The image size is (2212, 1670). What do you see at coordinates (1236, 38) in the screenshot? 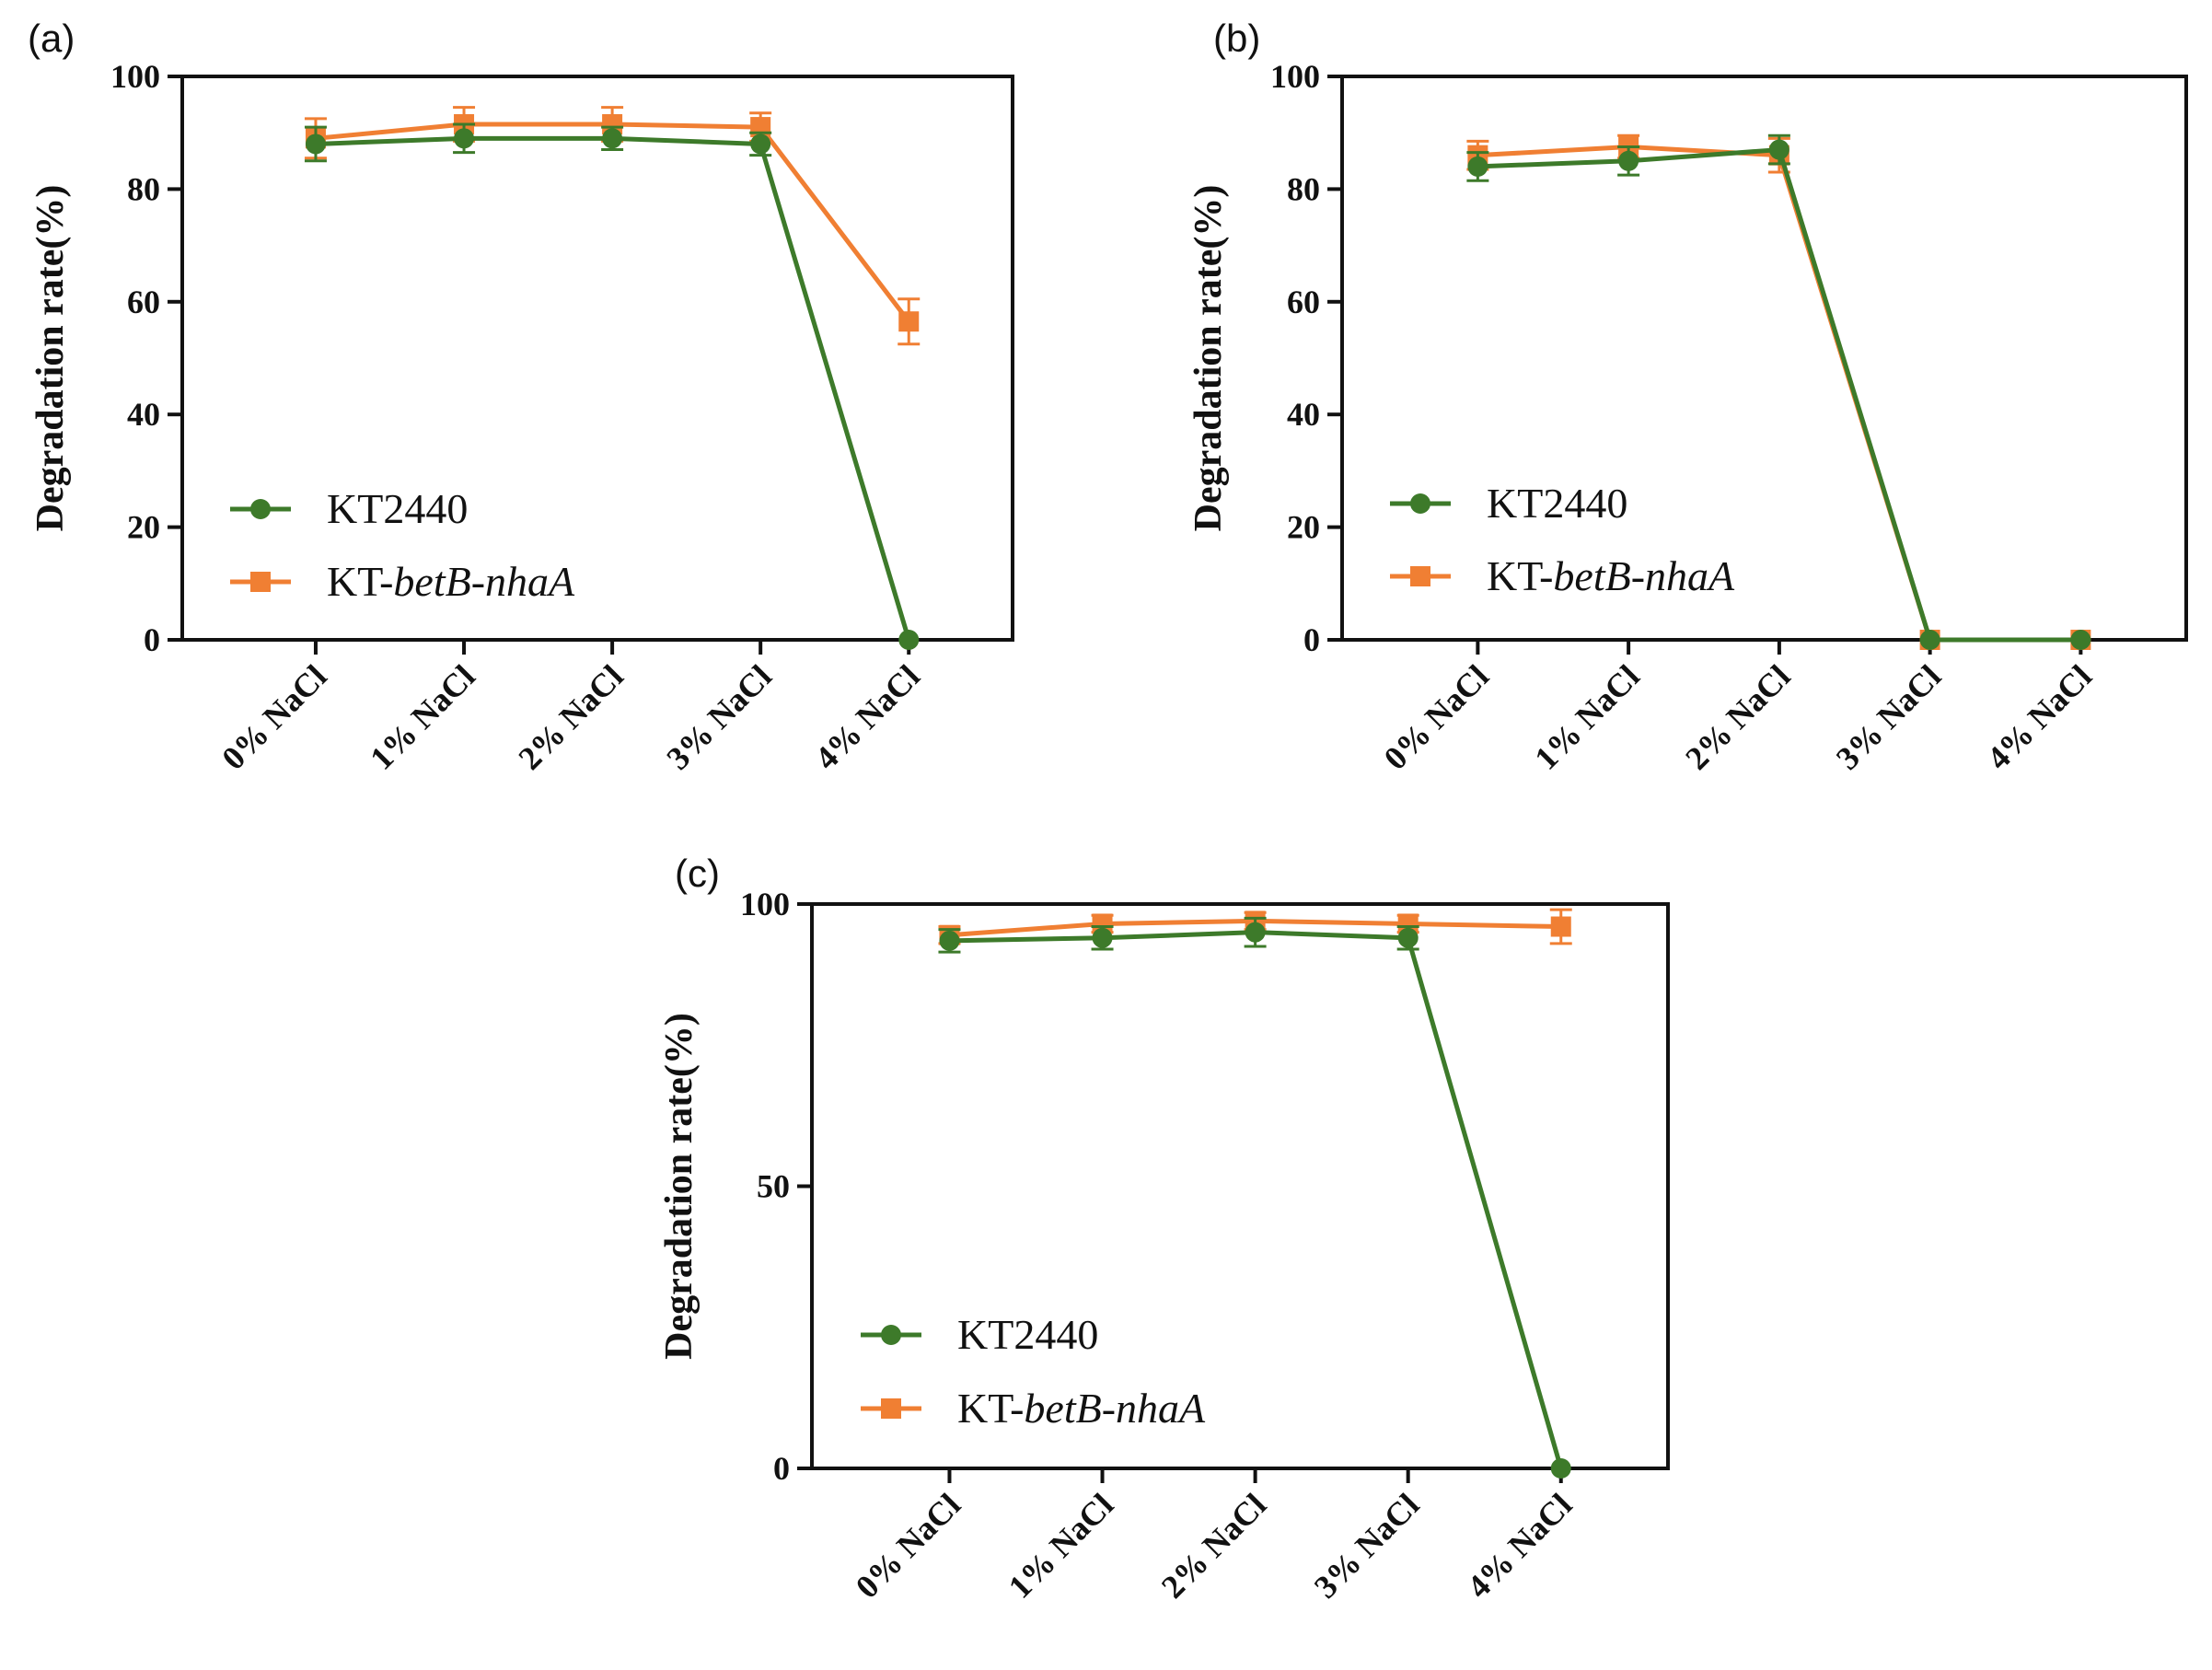
I see `panel-label: (b)` at bounding box center [1236, 38].